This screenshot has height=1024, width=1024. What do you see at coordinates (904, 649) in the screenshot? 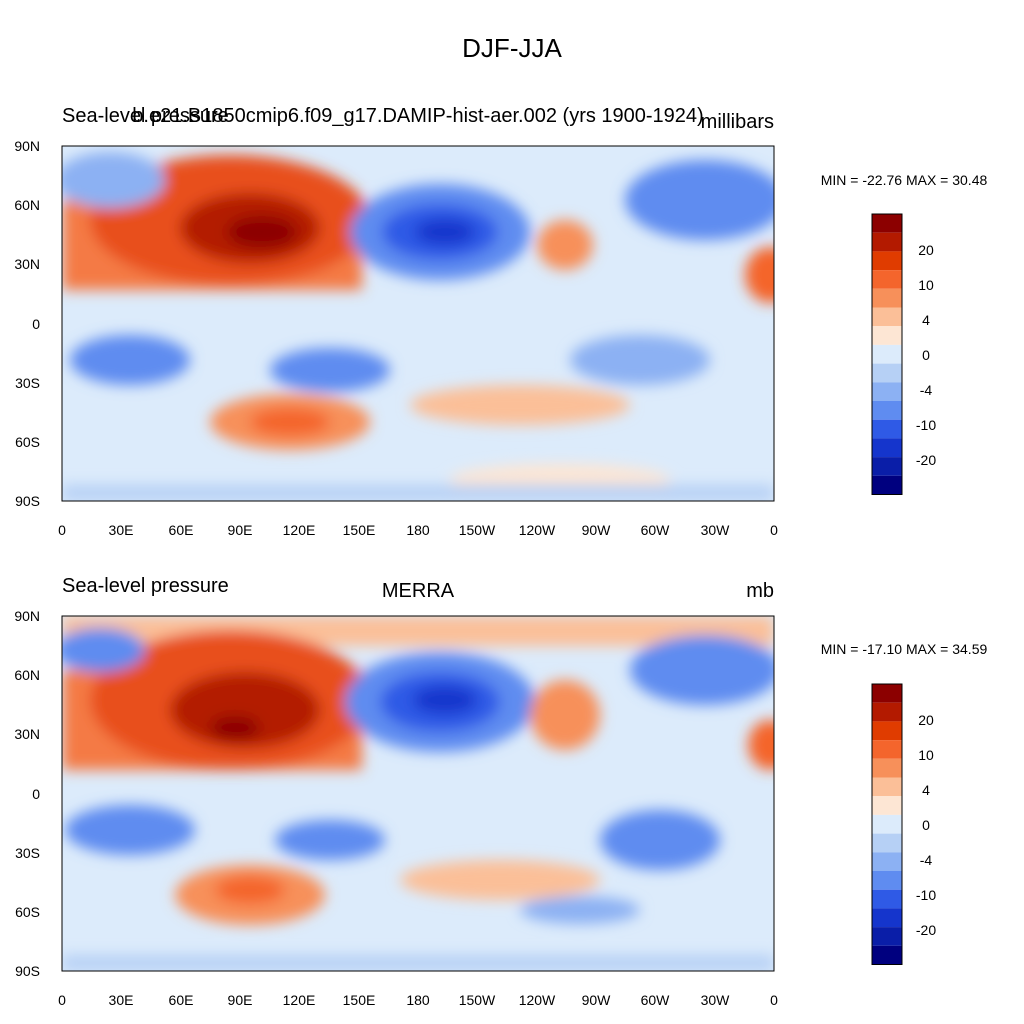
I see `min-max-stats: MIN = -17.10 MAX = 34.59` at bounding box center [904, 649].